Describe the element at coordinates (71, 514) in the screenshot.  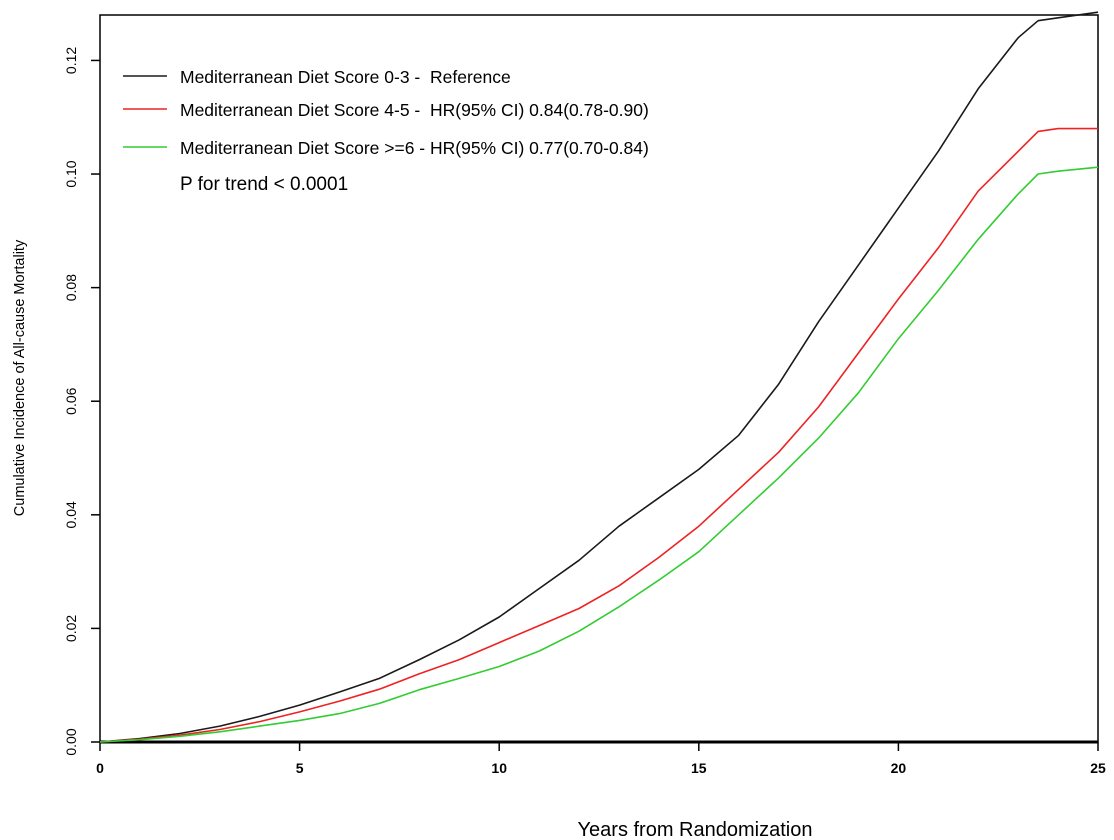
I see `y-tick-label: 0.04` at that location.